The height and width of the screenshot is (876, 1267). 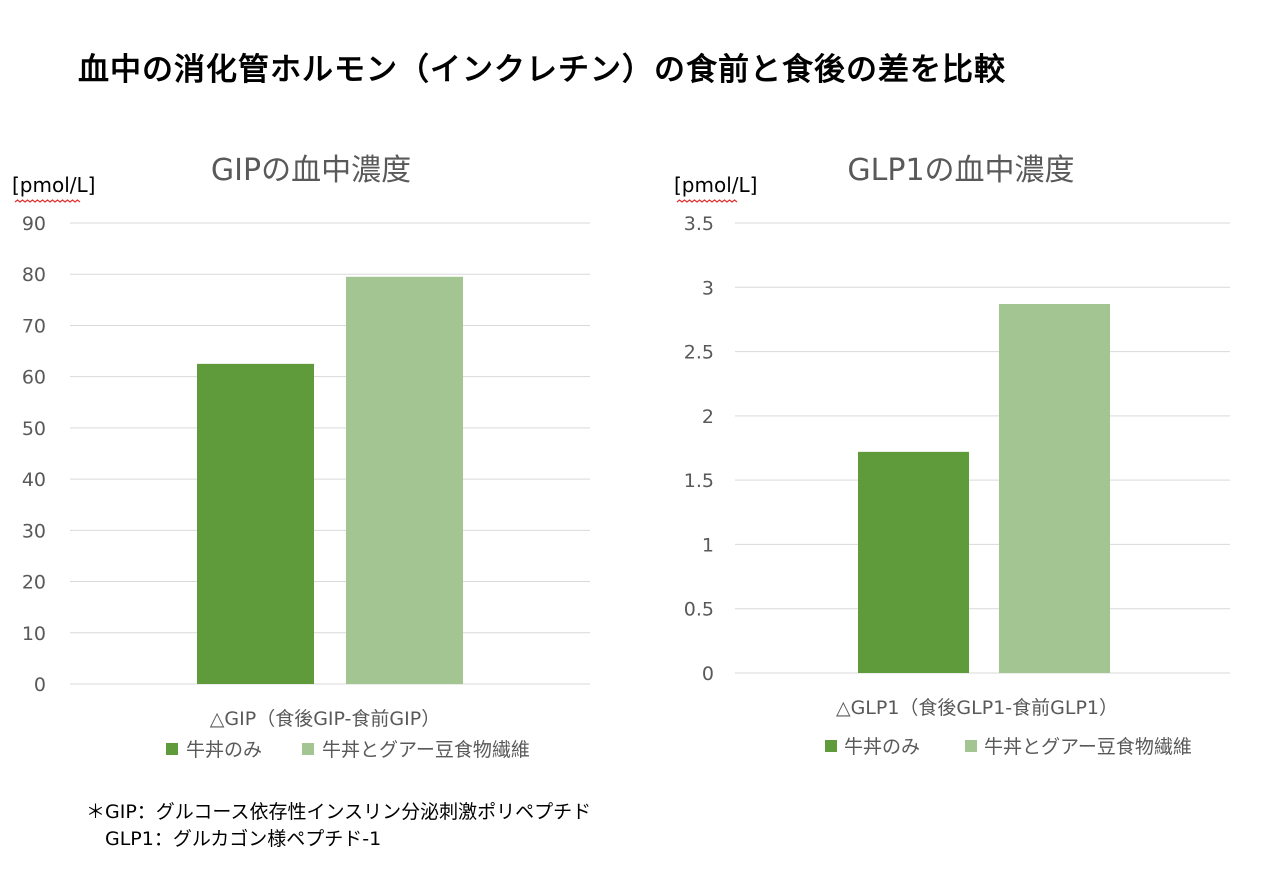 I want to click on gip-category-label: △GIP（食後GIP-食前GIP）, so click(x=325, y=719).